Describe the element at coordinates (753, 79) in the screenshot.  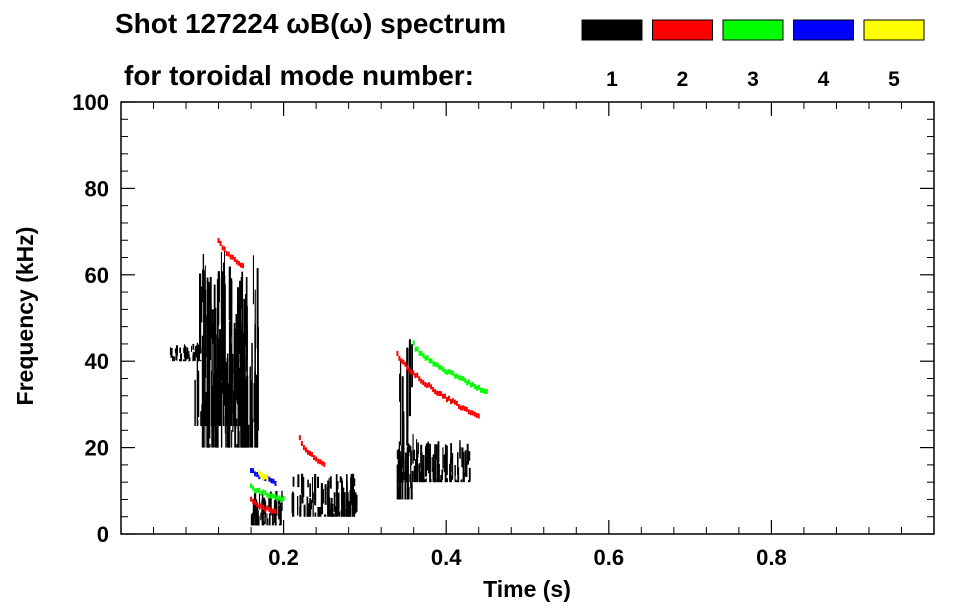
I see `legend-label-mode-3: 3` at that location.